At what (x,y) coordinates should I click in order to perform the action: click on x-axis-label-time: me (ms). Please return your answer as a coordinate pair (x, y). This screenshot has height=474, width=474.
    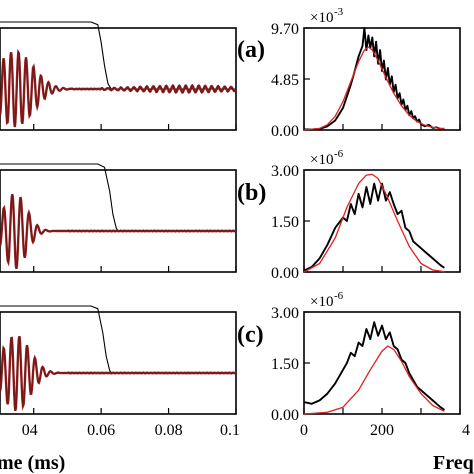
    Looking at the image, I should click on (32, 463).